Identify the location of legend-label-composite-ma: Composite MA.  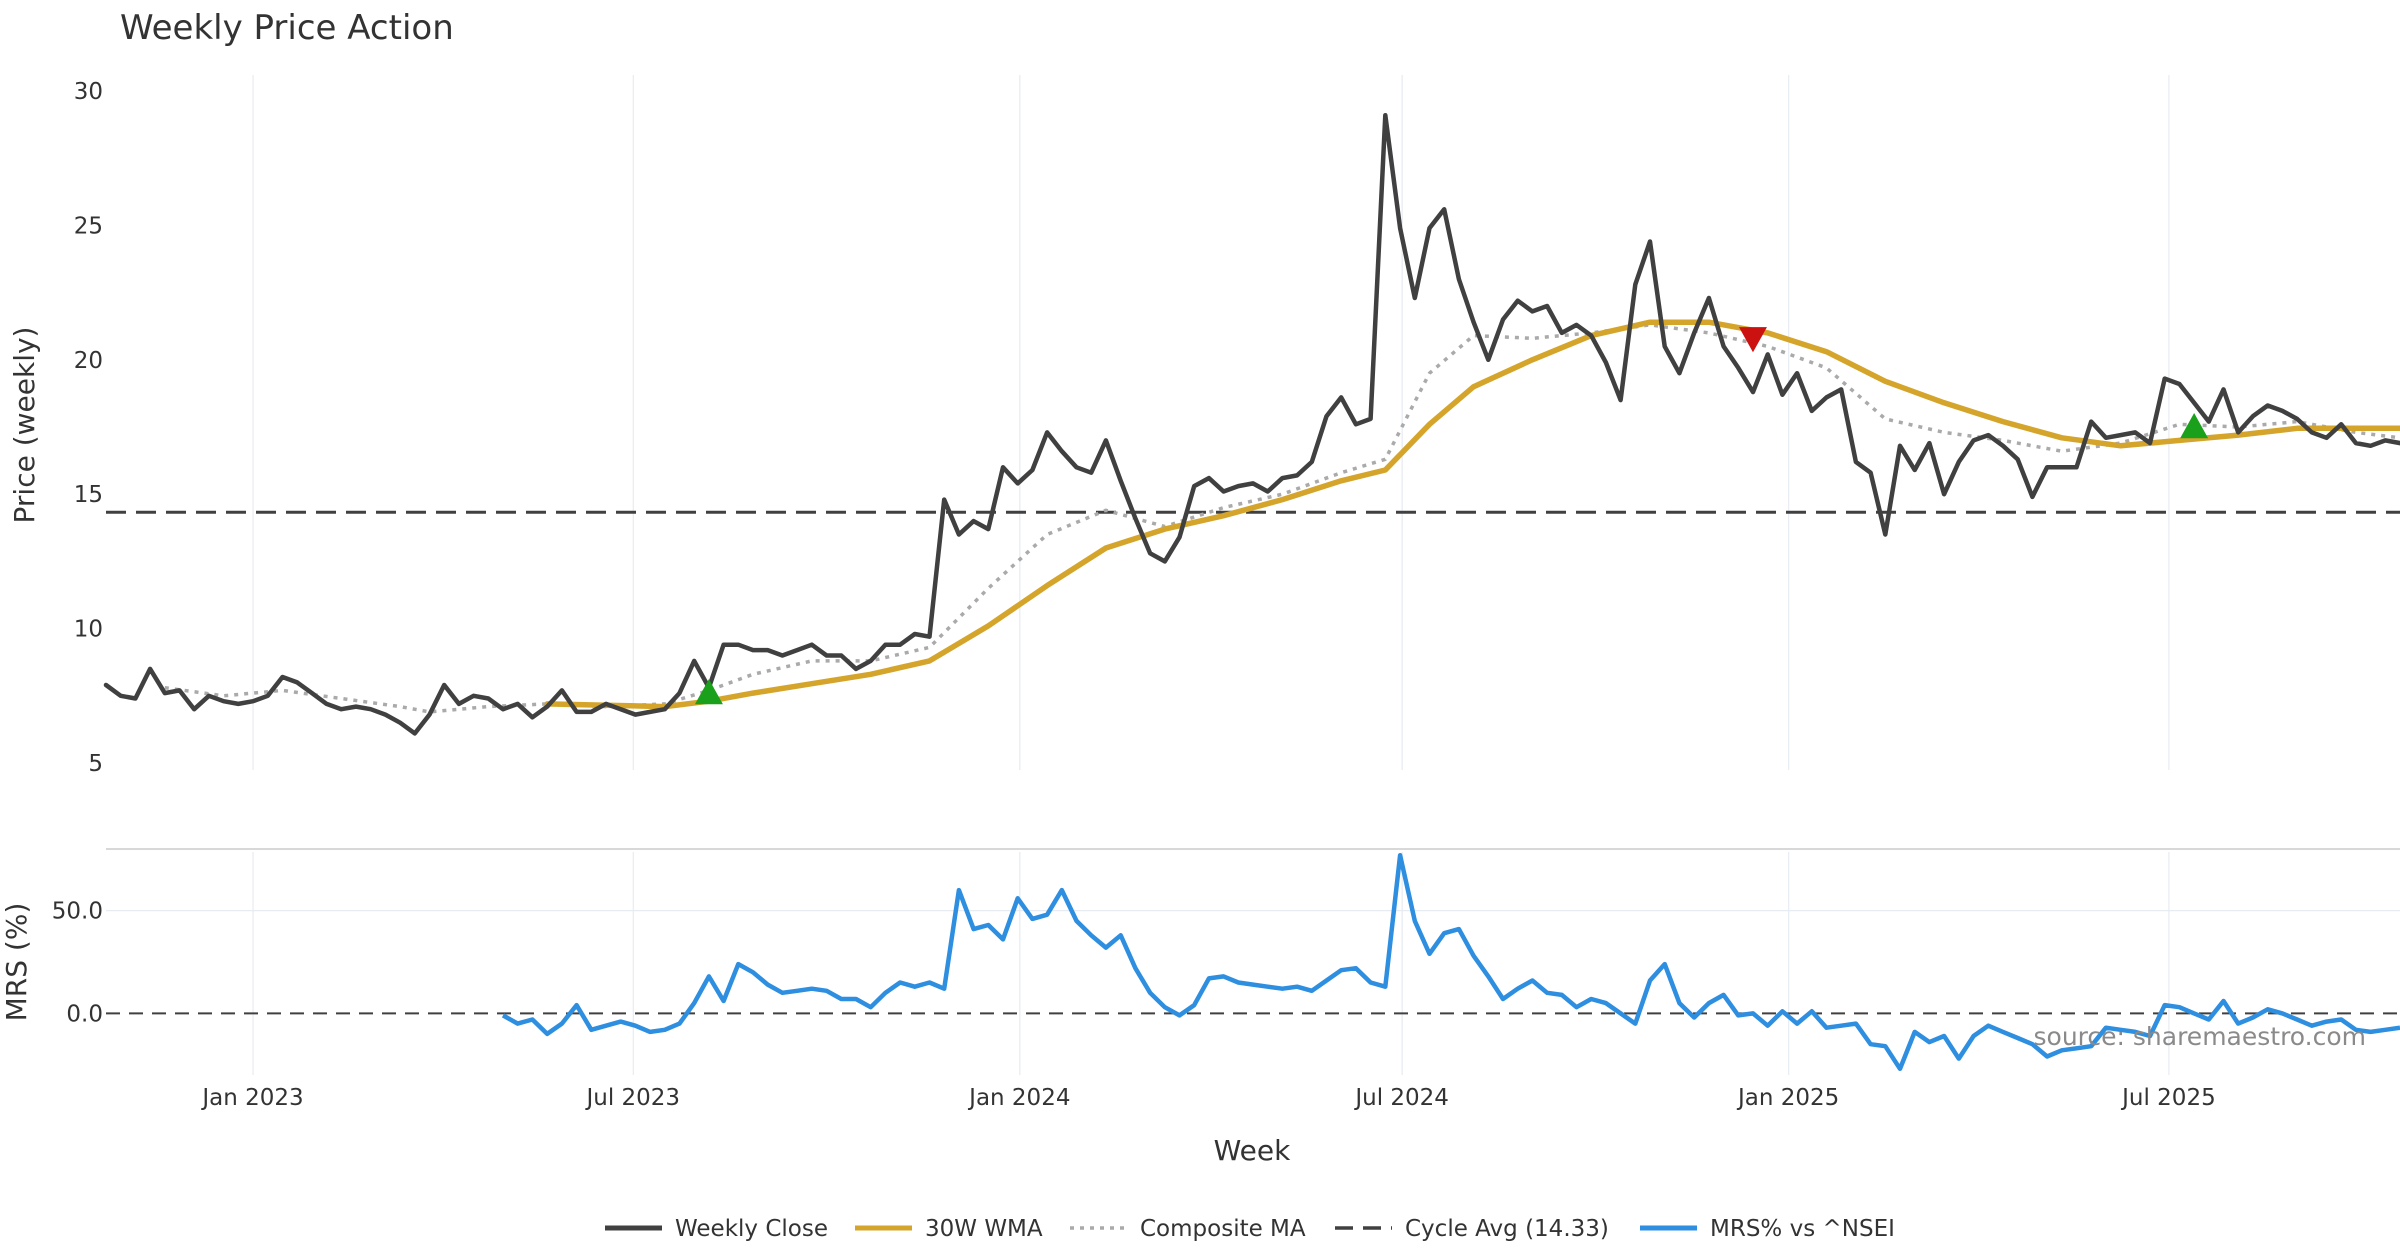
(1223, 1229).